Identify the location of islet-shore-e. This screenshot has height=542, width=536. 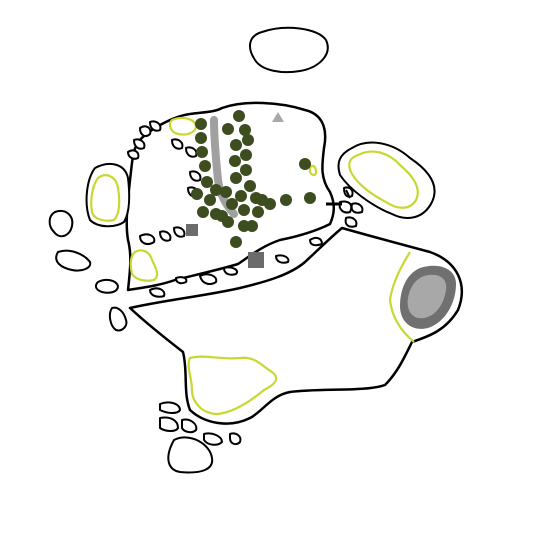
(282, 259).